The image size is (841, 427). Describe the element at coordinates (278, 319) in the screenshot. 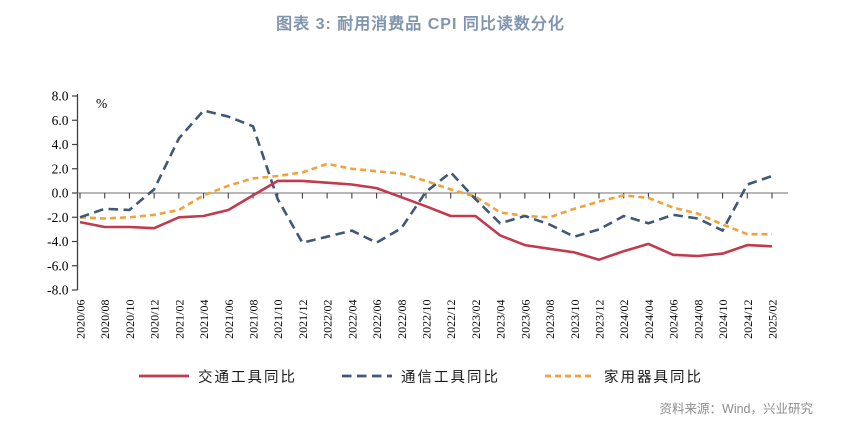

I see `x-axis-label: 2021/10` at that location.